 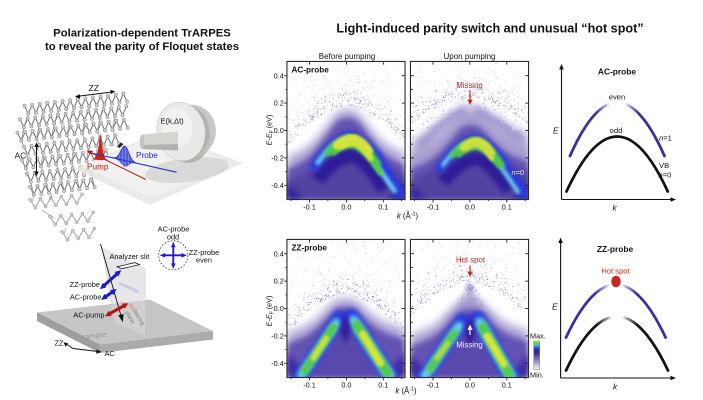 I want to click on svg-text: VB, so click(x=664, y=165).